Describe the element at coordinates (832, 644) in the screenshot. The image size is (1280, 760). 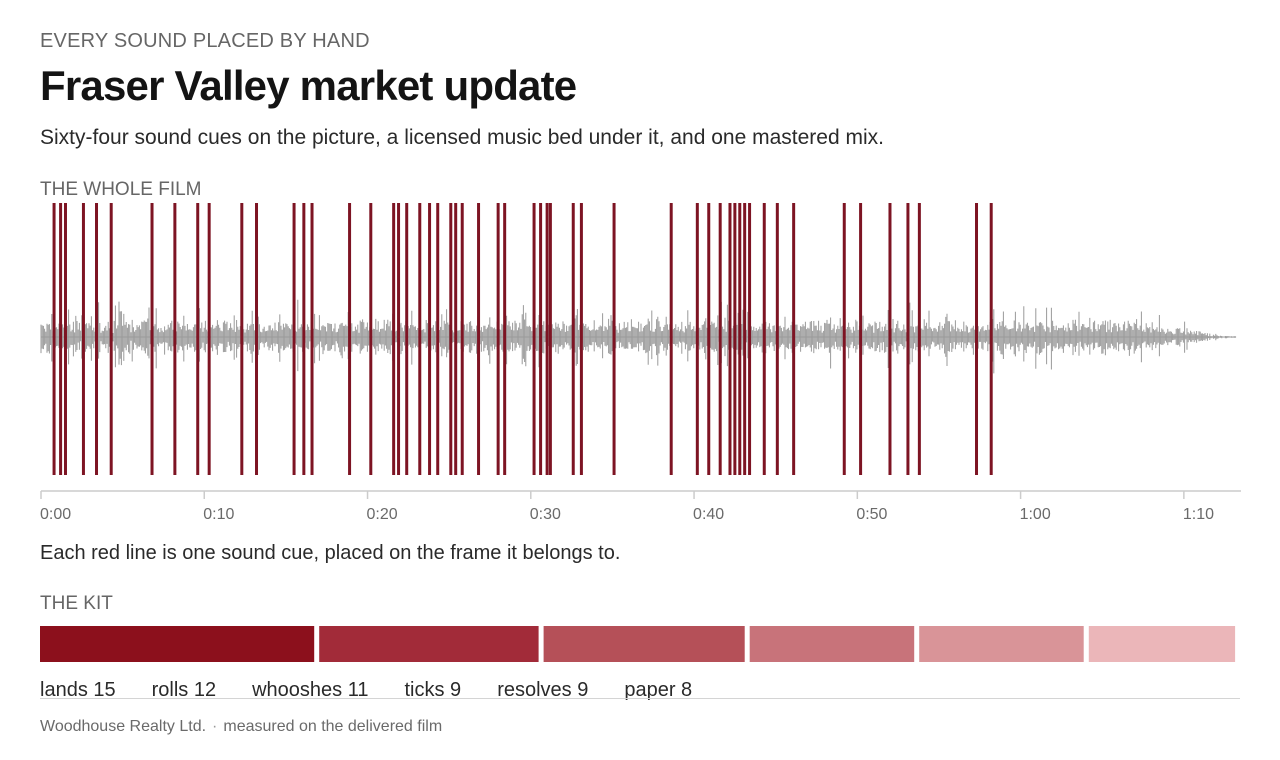
I see `kit-segment-ticks` at that location.